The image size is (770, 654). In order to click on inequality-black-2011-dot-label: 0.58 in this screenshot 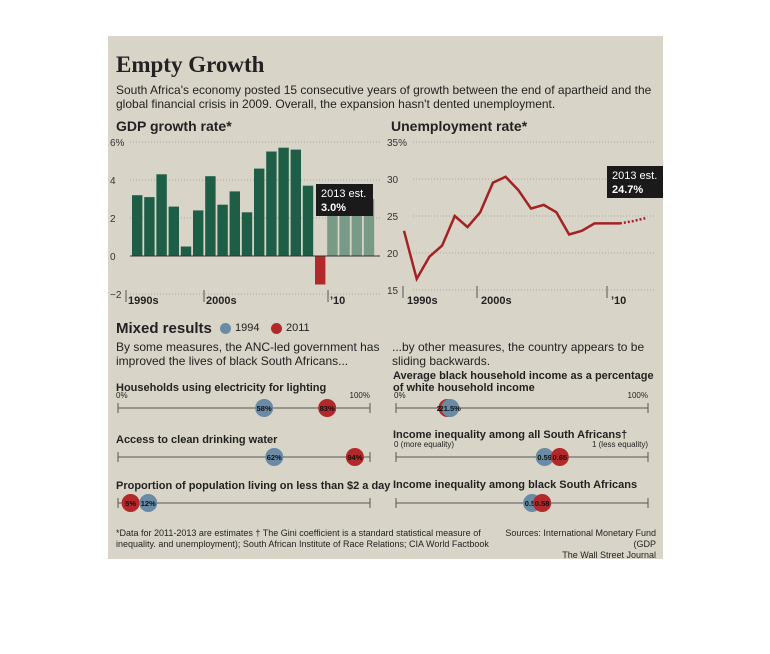, I will do `click(542, 503)`.